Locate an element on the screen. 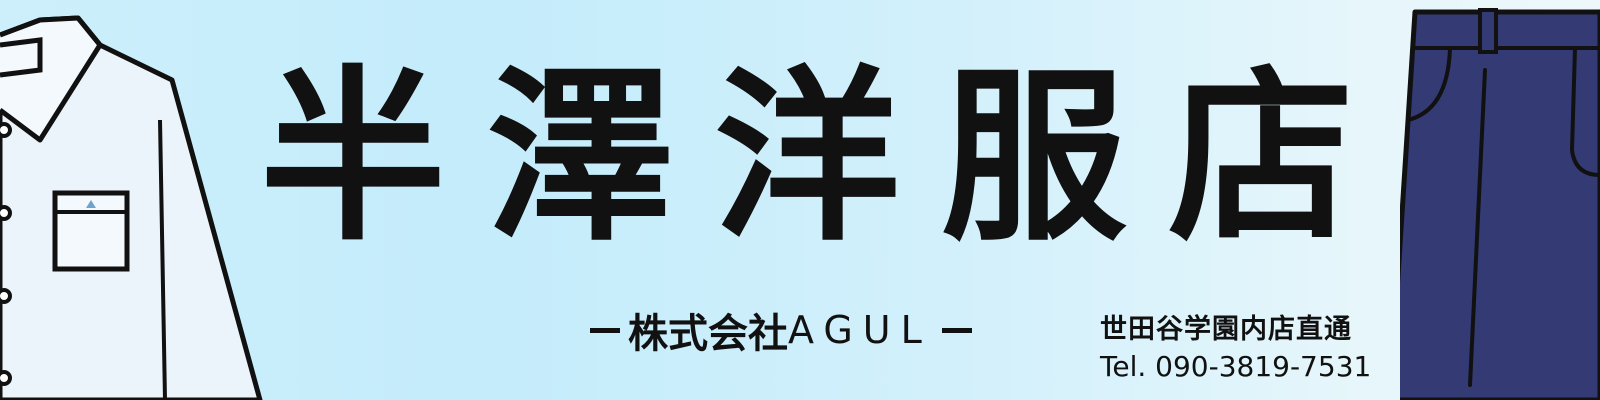 Image resolution: width=1600 pixels, height=400 pixels. shirt-collar-band is located at coordinates (21, 57).